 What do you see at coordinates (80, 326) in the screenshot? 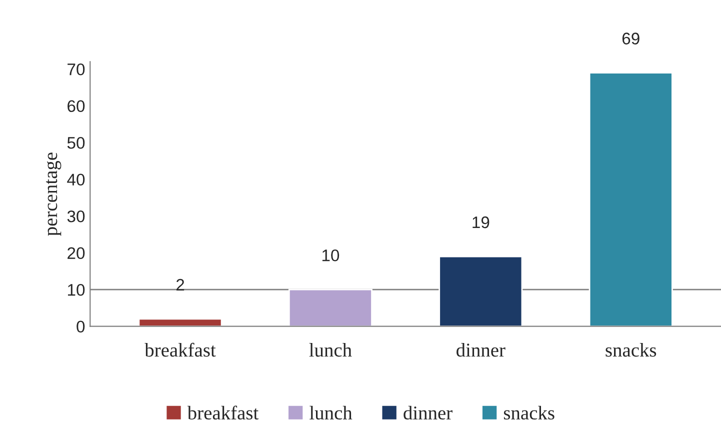
I see `y-tick-label: 0` at bounding box center [80, 326].